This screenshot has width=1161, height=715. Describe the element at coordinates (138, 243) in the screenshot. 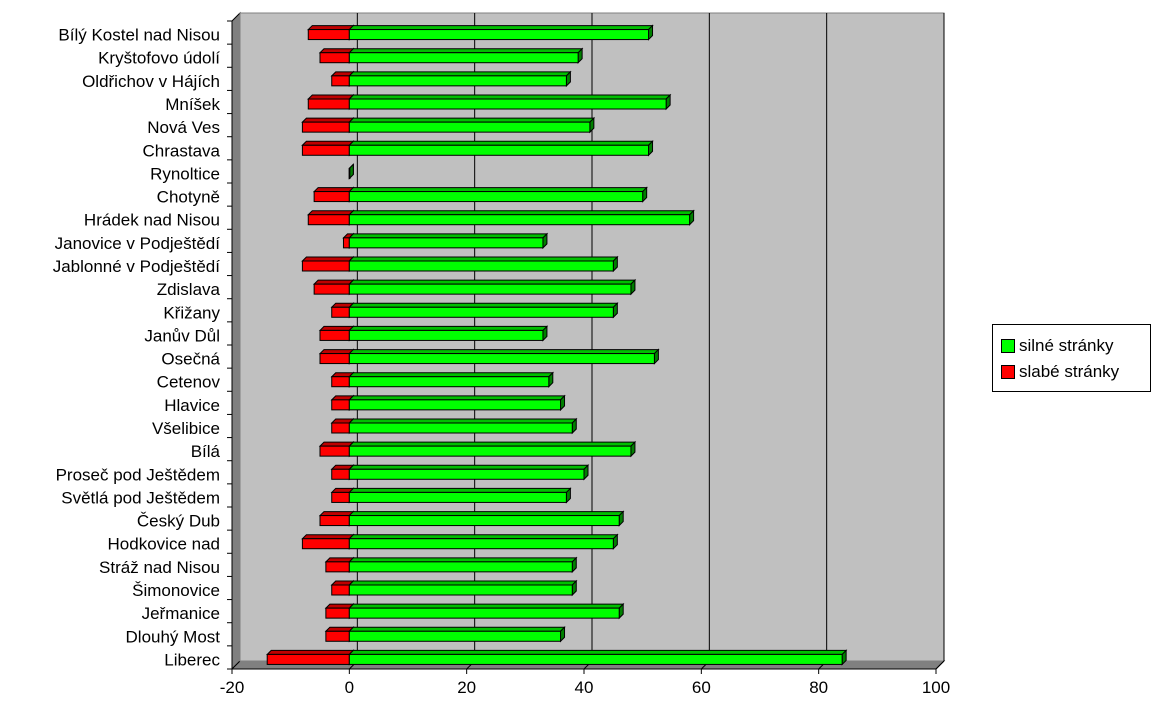

I see `category-label: Janovice v Podještědí` at that location.